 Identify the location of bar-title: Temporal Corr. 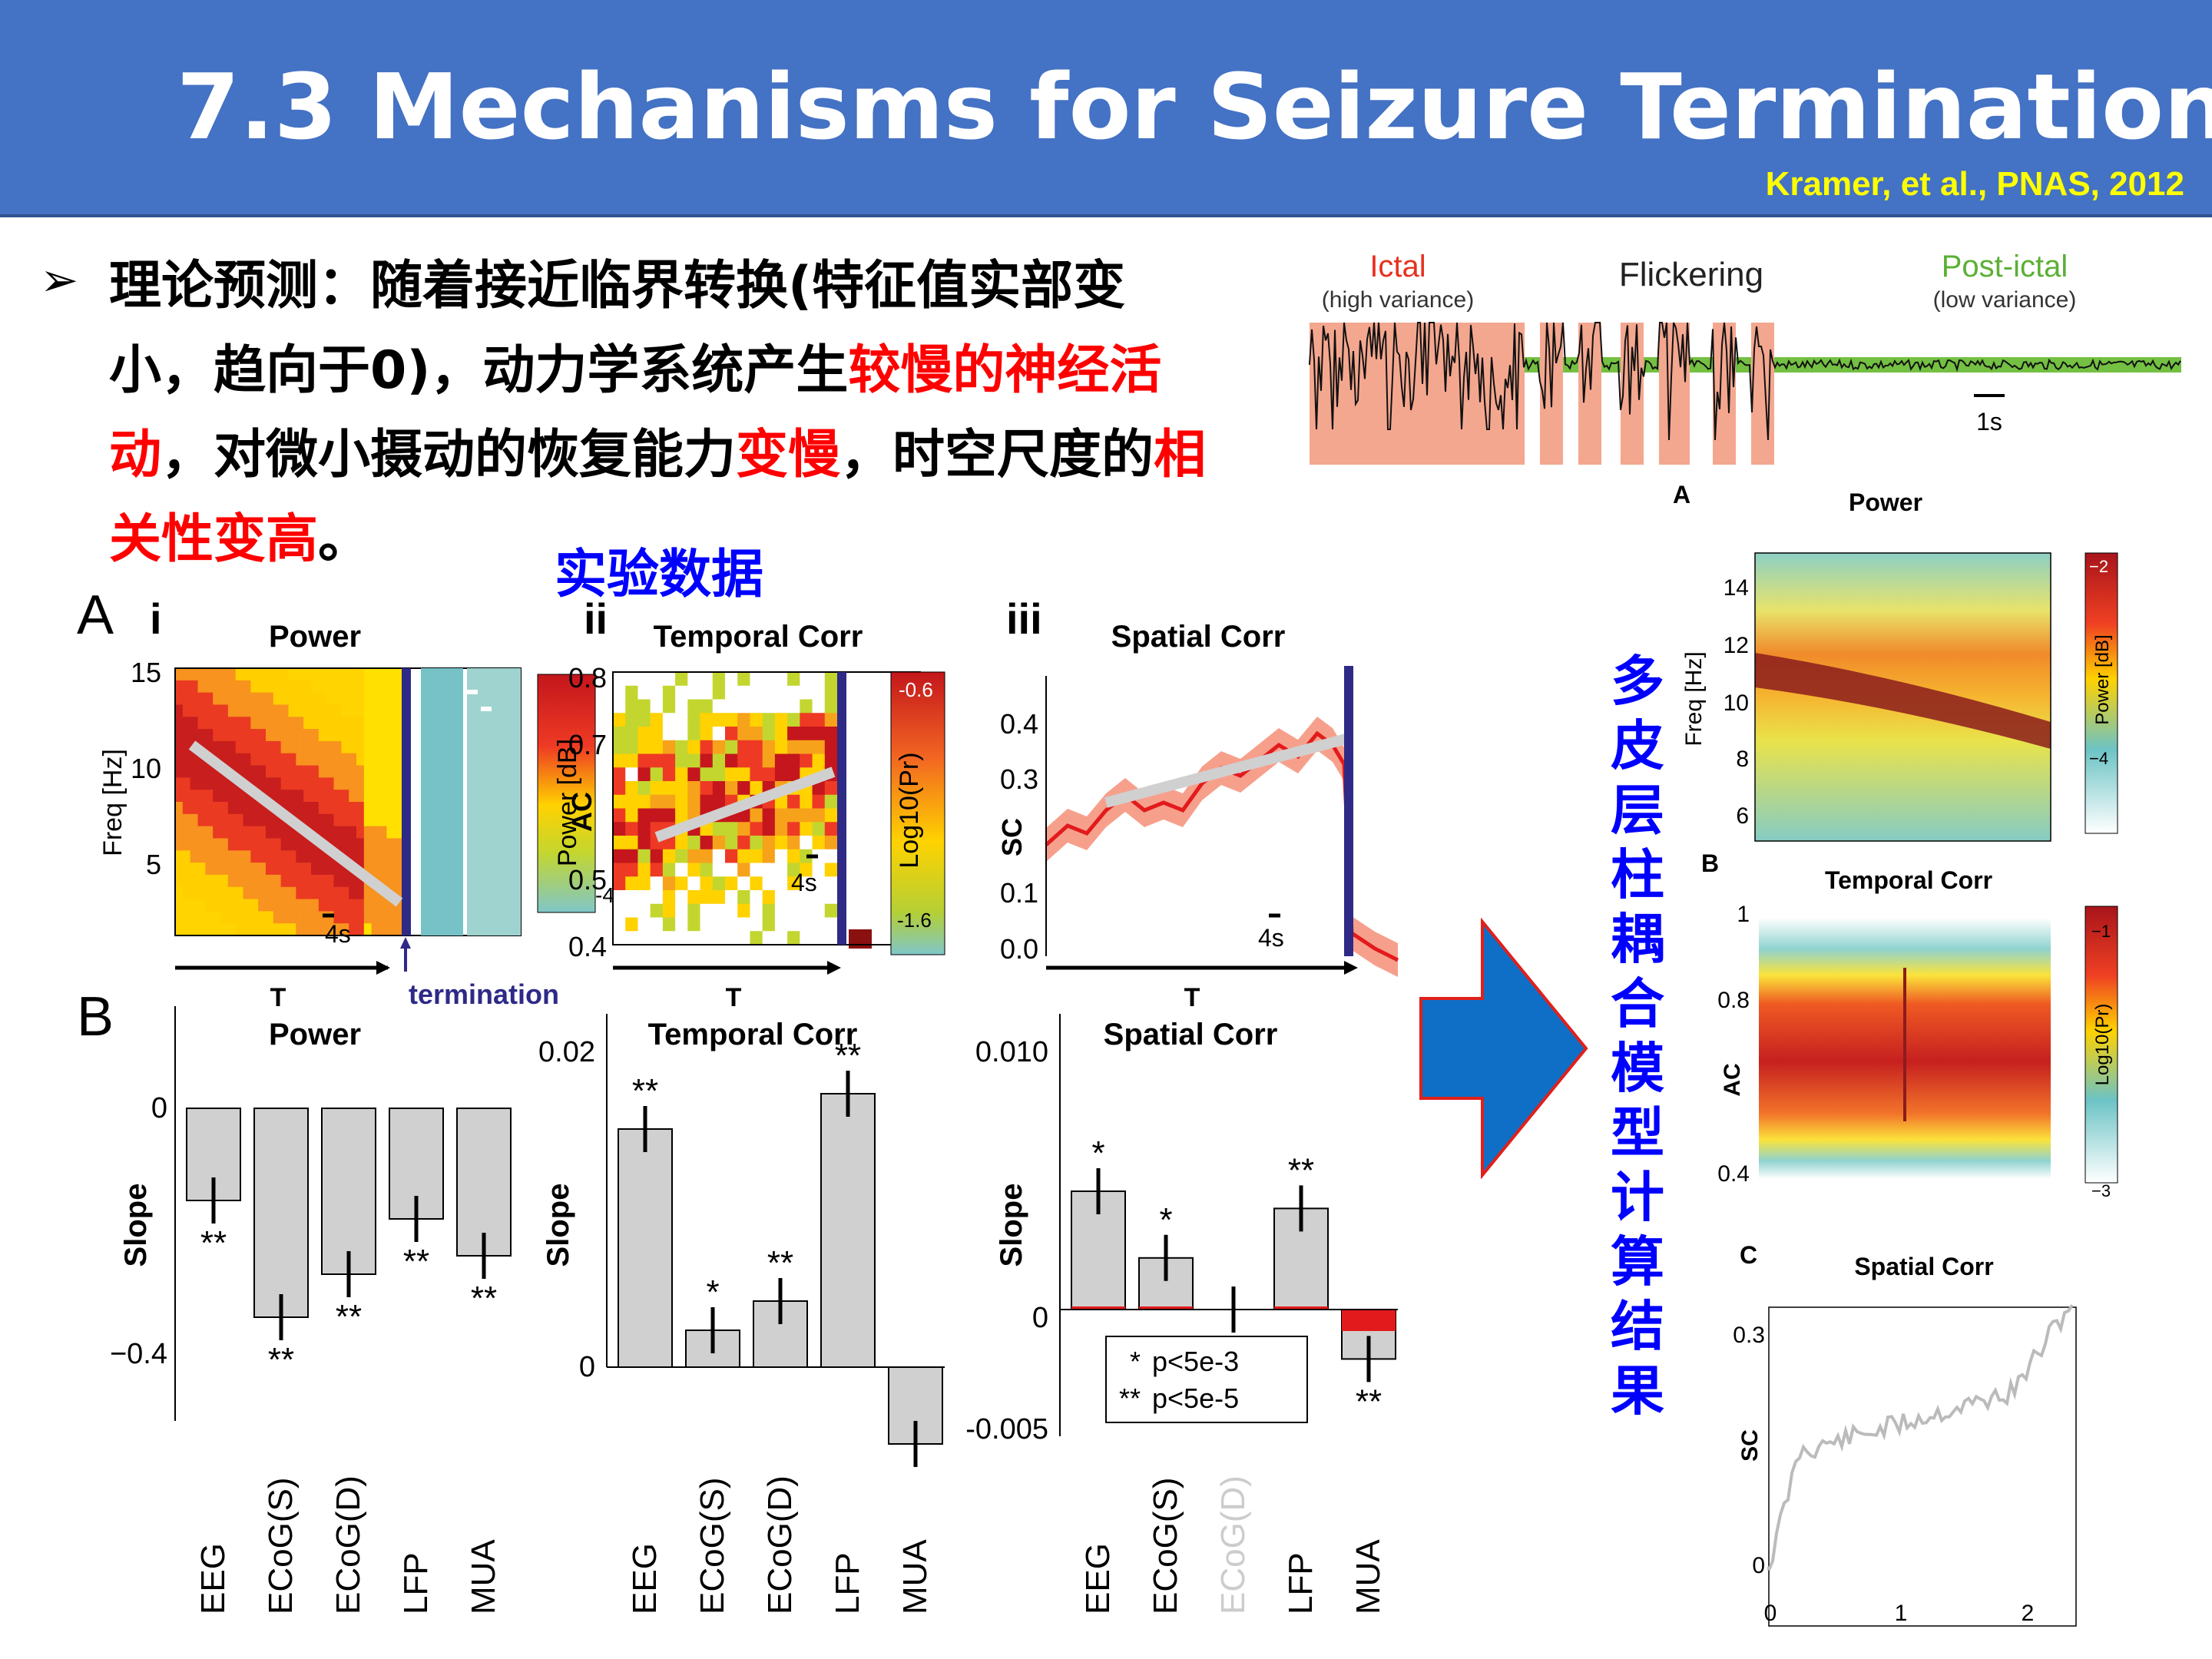
(753, 1034).